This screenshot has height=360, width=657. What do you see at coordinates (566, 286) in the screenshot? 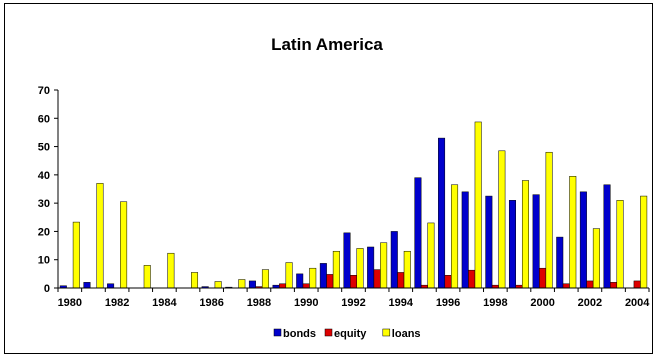
I see `bar-equity-2001` at bounding box center [566, 286].